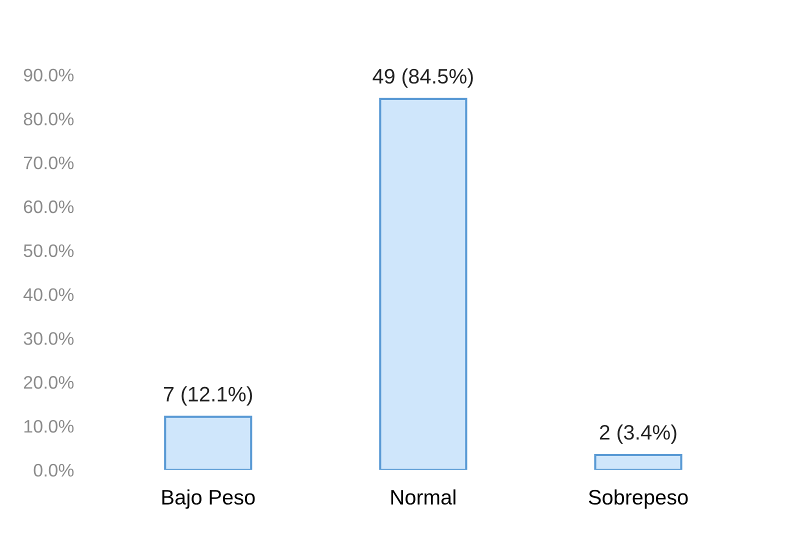 The width and height of the screenshot is (791, 534). I want to click on x-tick-label: Normal, so click(423, 497).